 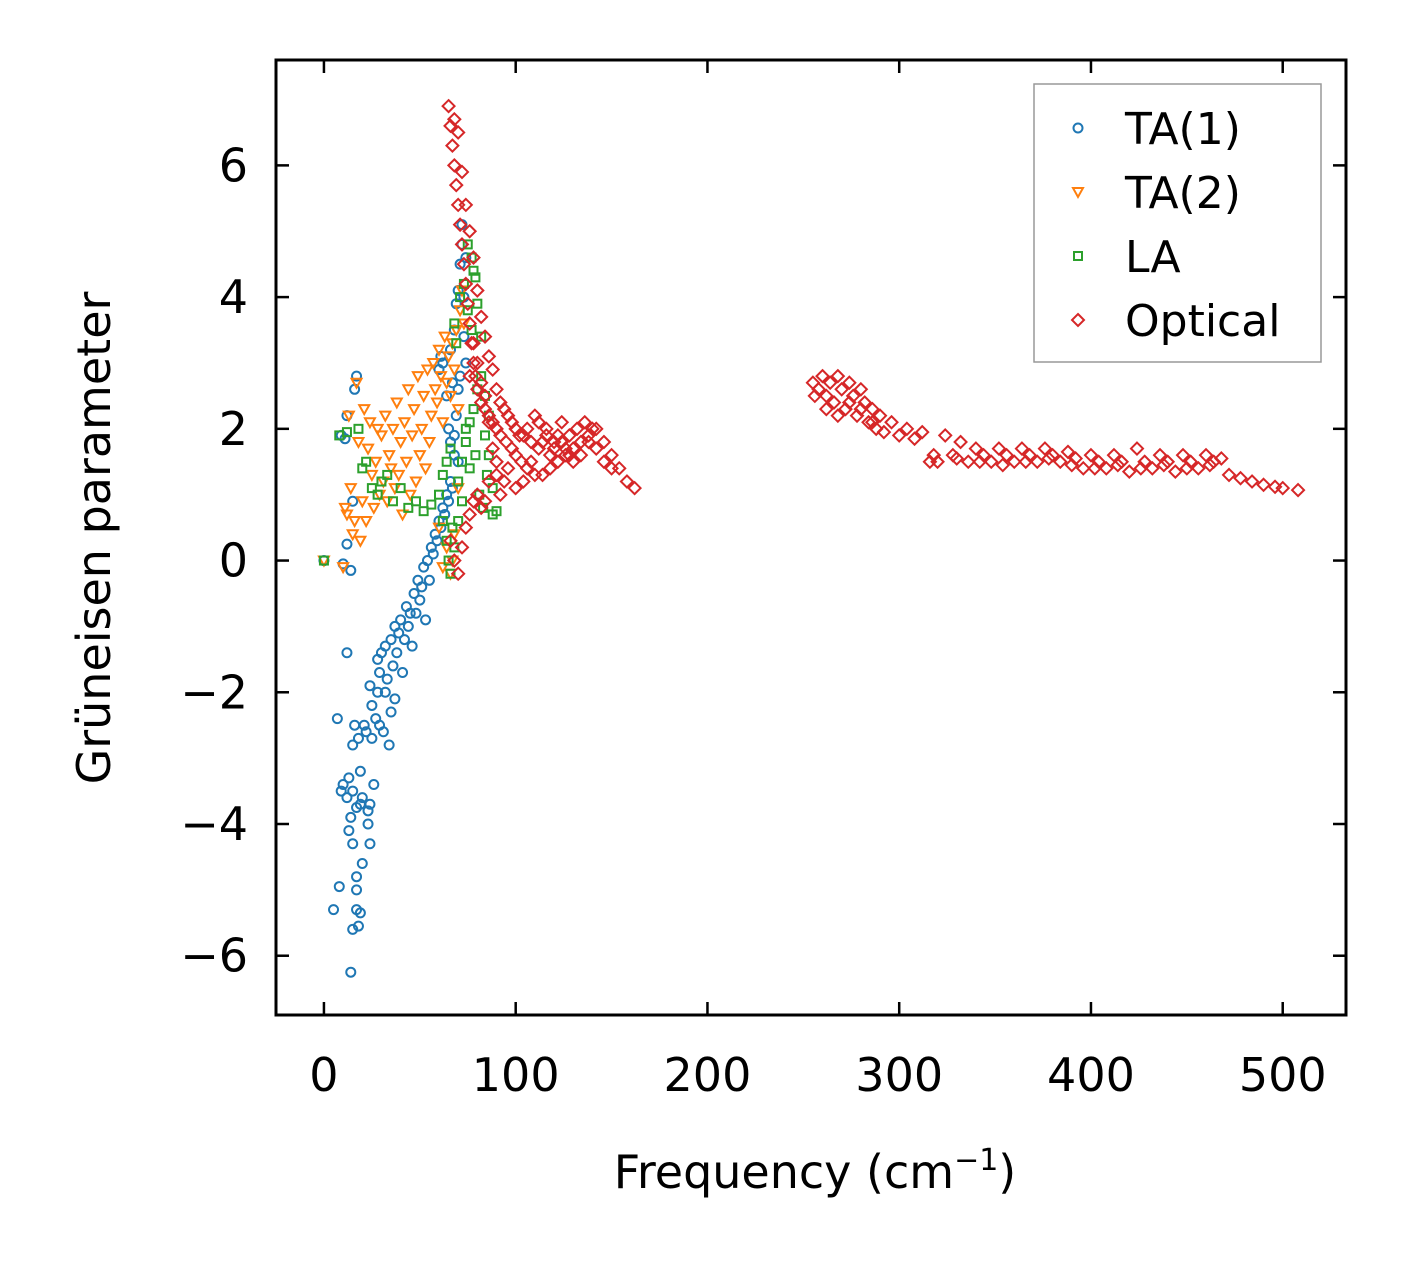 I want to click on legend-label: TA(2), so click(x=1182, y=193).